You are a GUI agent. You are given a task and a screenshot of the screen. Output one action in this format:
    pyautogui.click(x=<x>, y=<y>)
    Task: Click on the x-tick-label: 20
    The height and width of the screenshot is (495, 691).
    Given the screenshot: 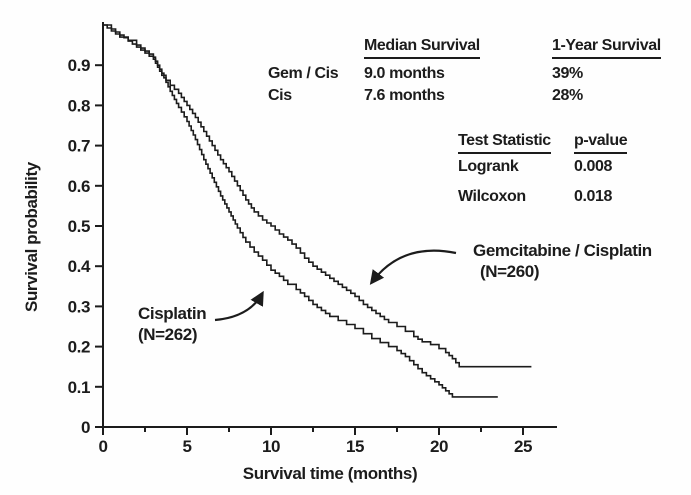 What is the action you would take?
    pyautogui.click(x=439, y=446)
    